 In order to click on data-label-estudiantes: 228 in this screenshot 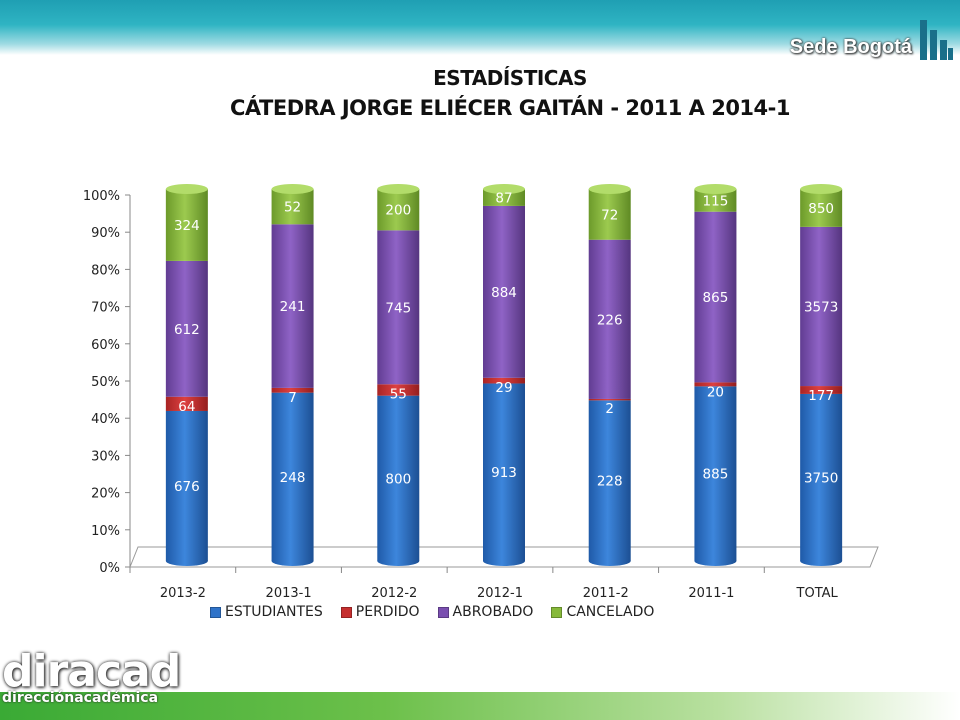, I will do `click(610, 482)`.